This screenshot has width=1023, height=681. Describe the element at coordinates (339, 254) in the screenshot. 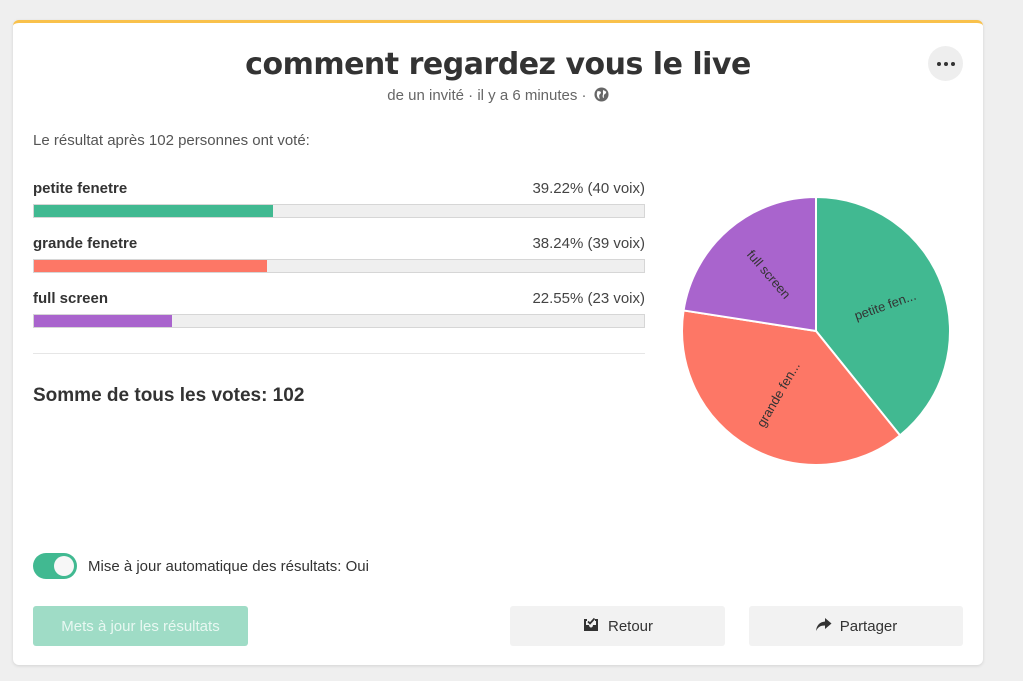

I see `option-grande-fenetre: grande fenetre 38.24% (39 voix)` at that location.